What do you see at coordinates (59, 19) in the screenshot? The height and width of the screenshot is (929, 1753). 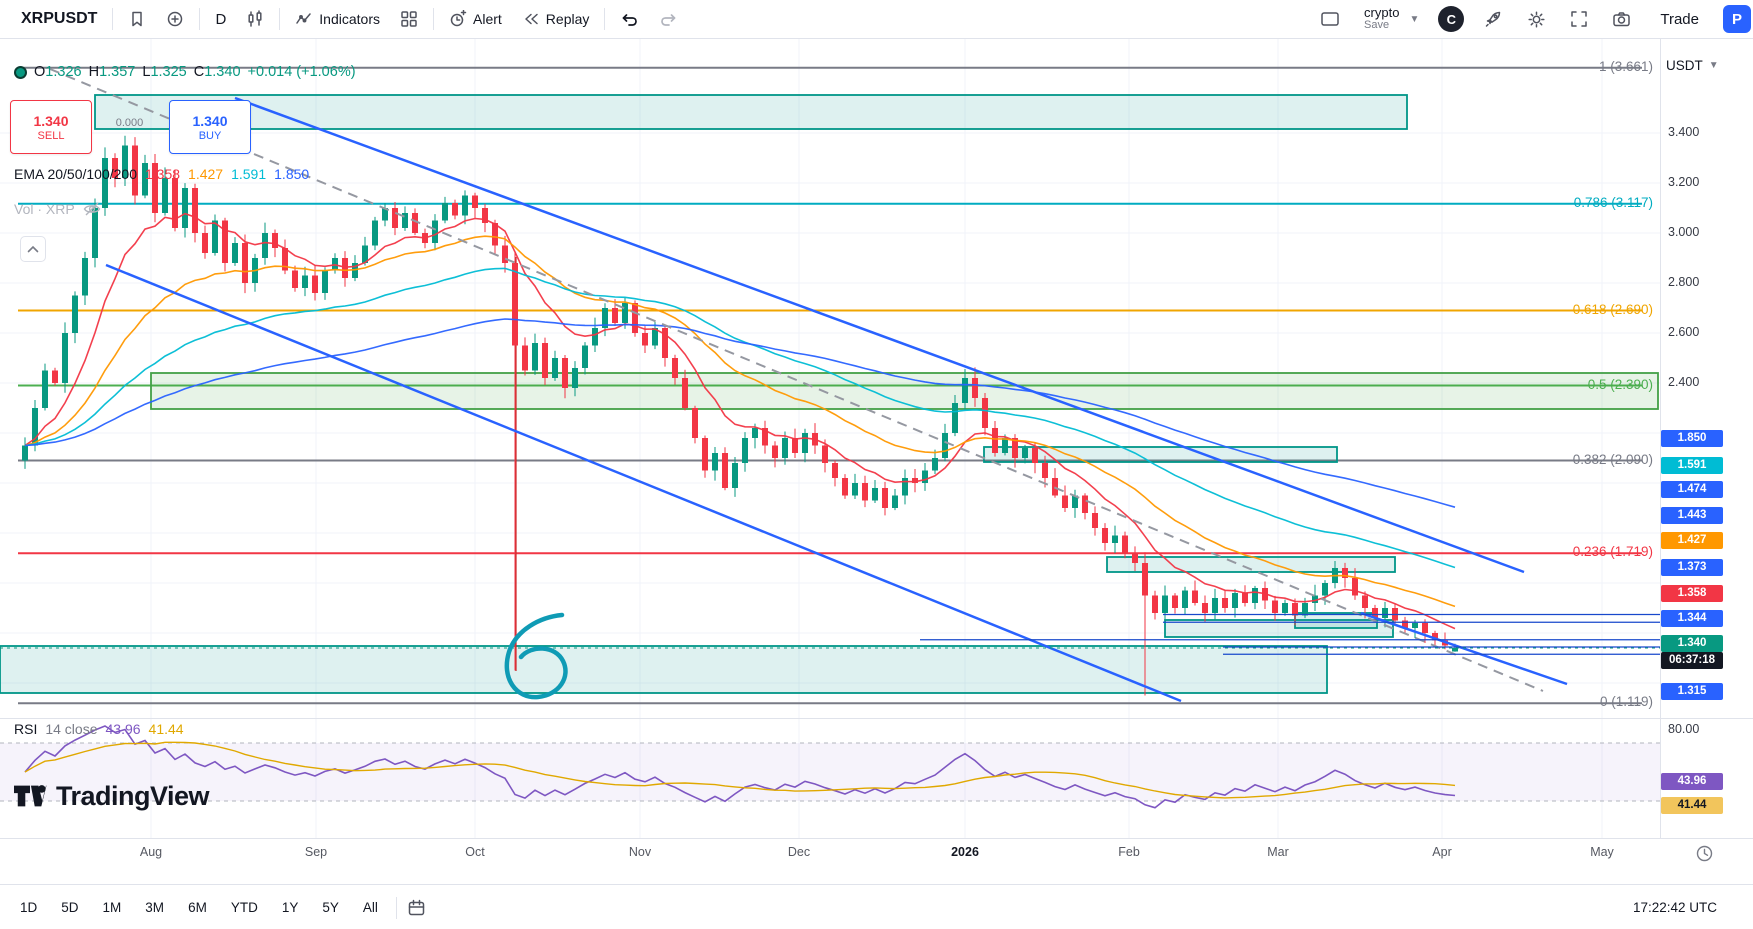 I see `symbol-button: XRPUSDT` at bounding box center [59, 19].